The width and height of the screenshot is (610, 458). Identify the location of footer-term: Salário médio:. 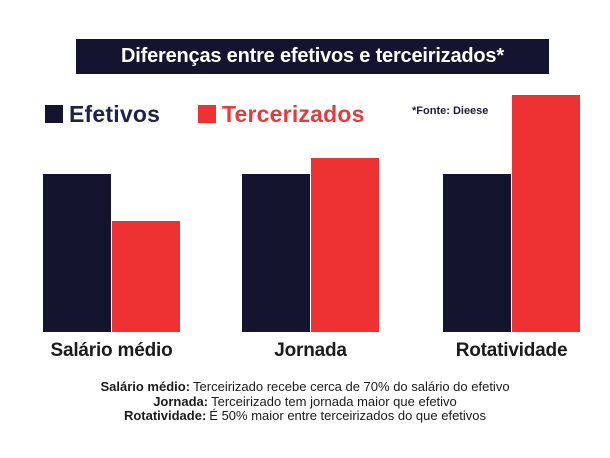
(145, 386).